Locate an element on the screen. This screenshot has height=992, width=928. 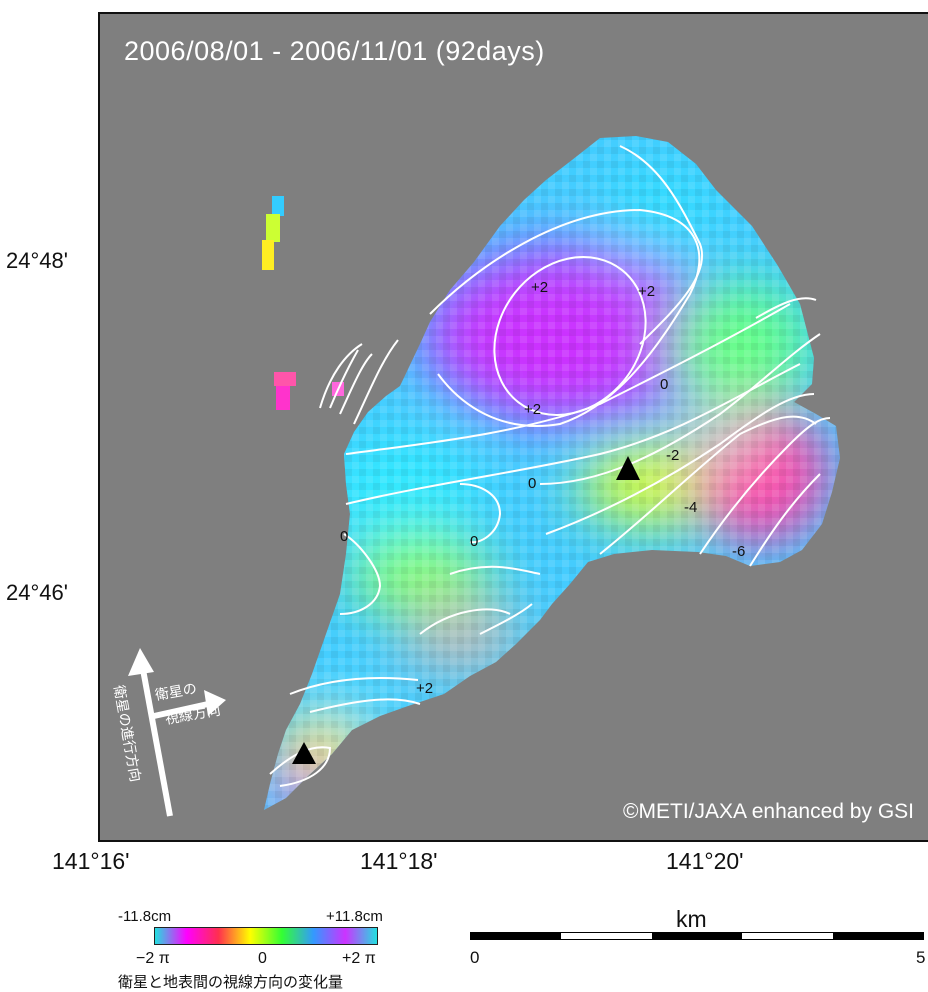
scale-unit-label: km is located at coordinates (691, 919).